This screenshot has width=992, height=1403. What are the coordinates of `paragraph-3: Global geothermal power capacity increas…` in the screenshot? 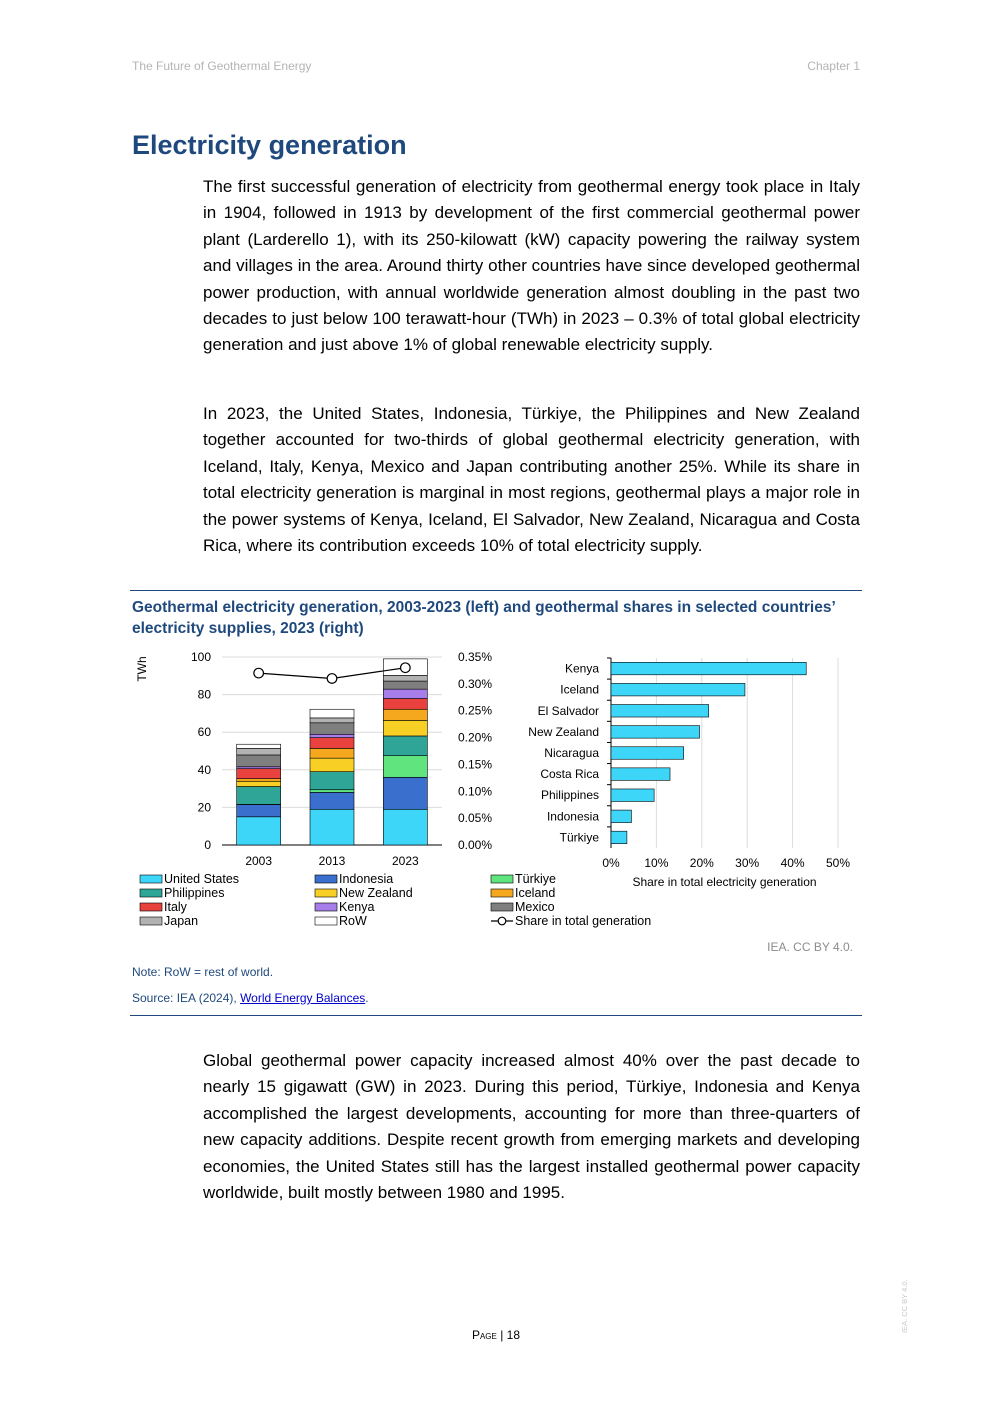 It's located at (531, 1127).